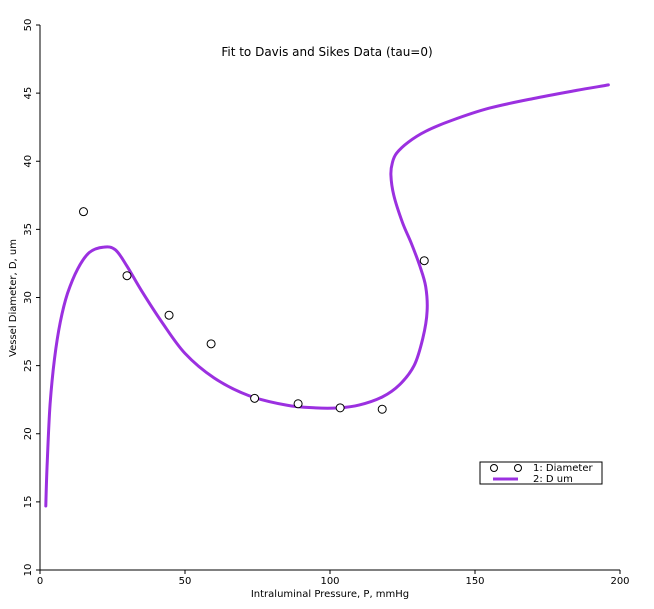  What do you see at coordinates (474, 581) in the screenshot?
I see `x-tick-label: 150` at bounding box center [474, 581].